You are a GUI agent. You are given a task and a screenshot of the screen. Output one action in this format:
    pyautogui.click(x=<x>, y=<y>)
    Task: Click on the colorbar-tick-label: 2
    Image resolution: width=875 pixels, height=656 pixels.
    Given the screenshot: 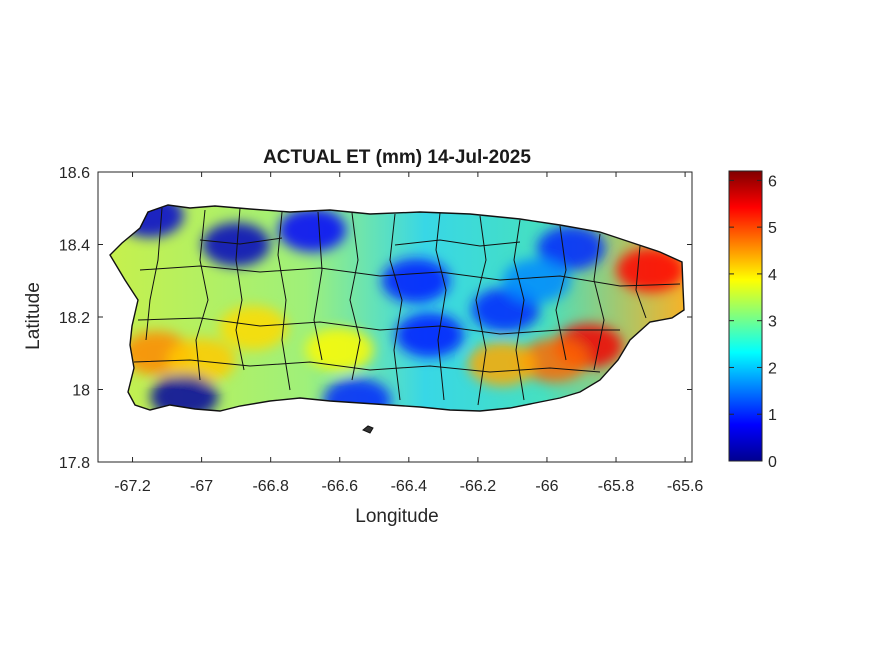 What is the action you would take?
    pyautogui.click(x=772, y=368)
    